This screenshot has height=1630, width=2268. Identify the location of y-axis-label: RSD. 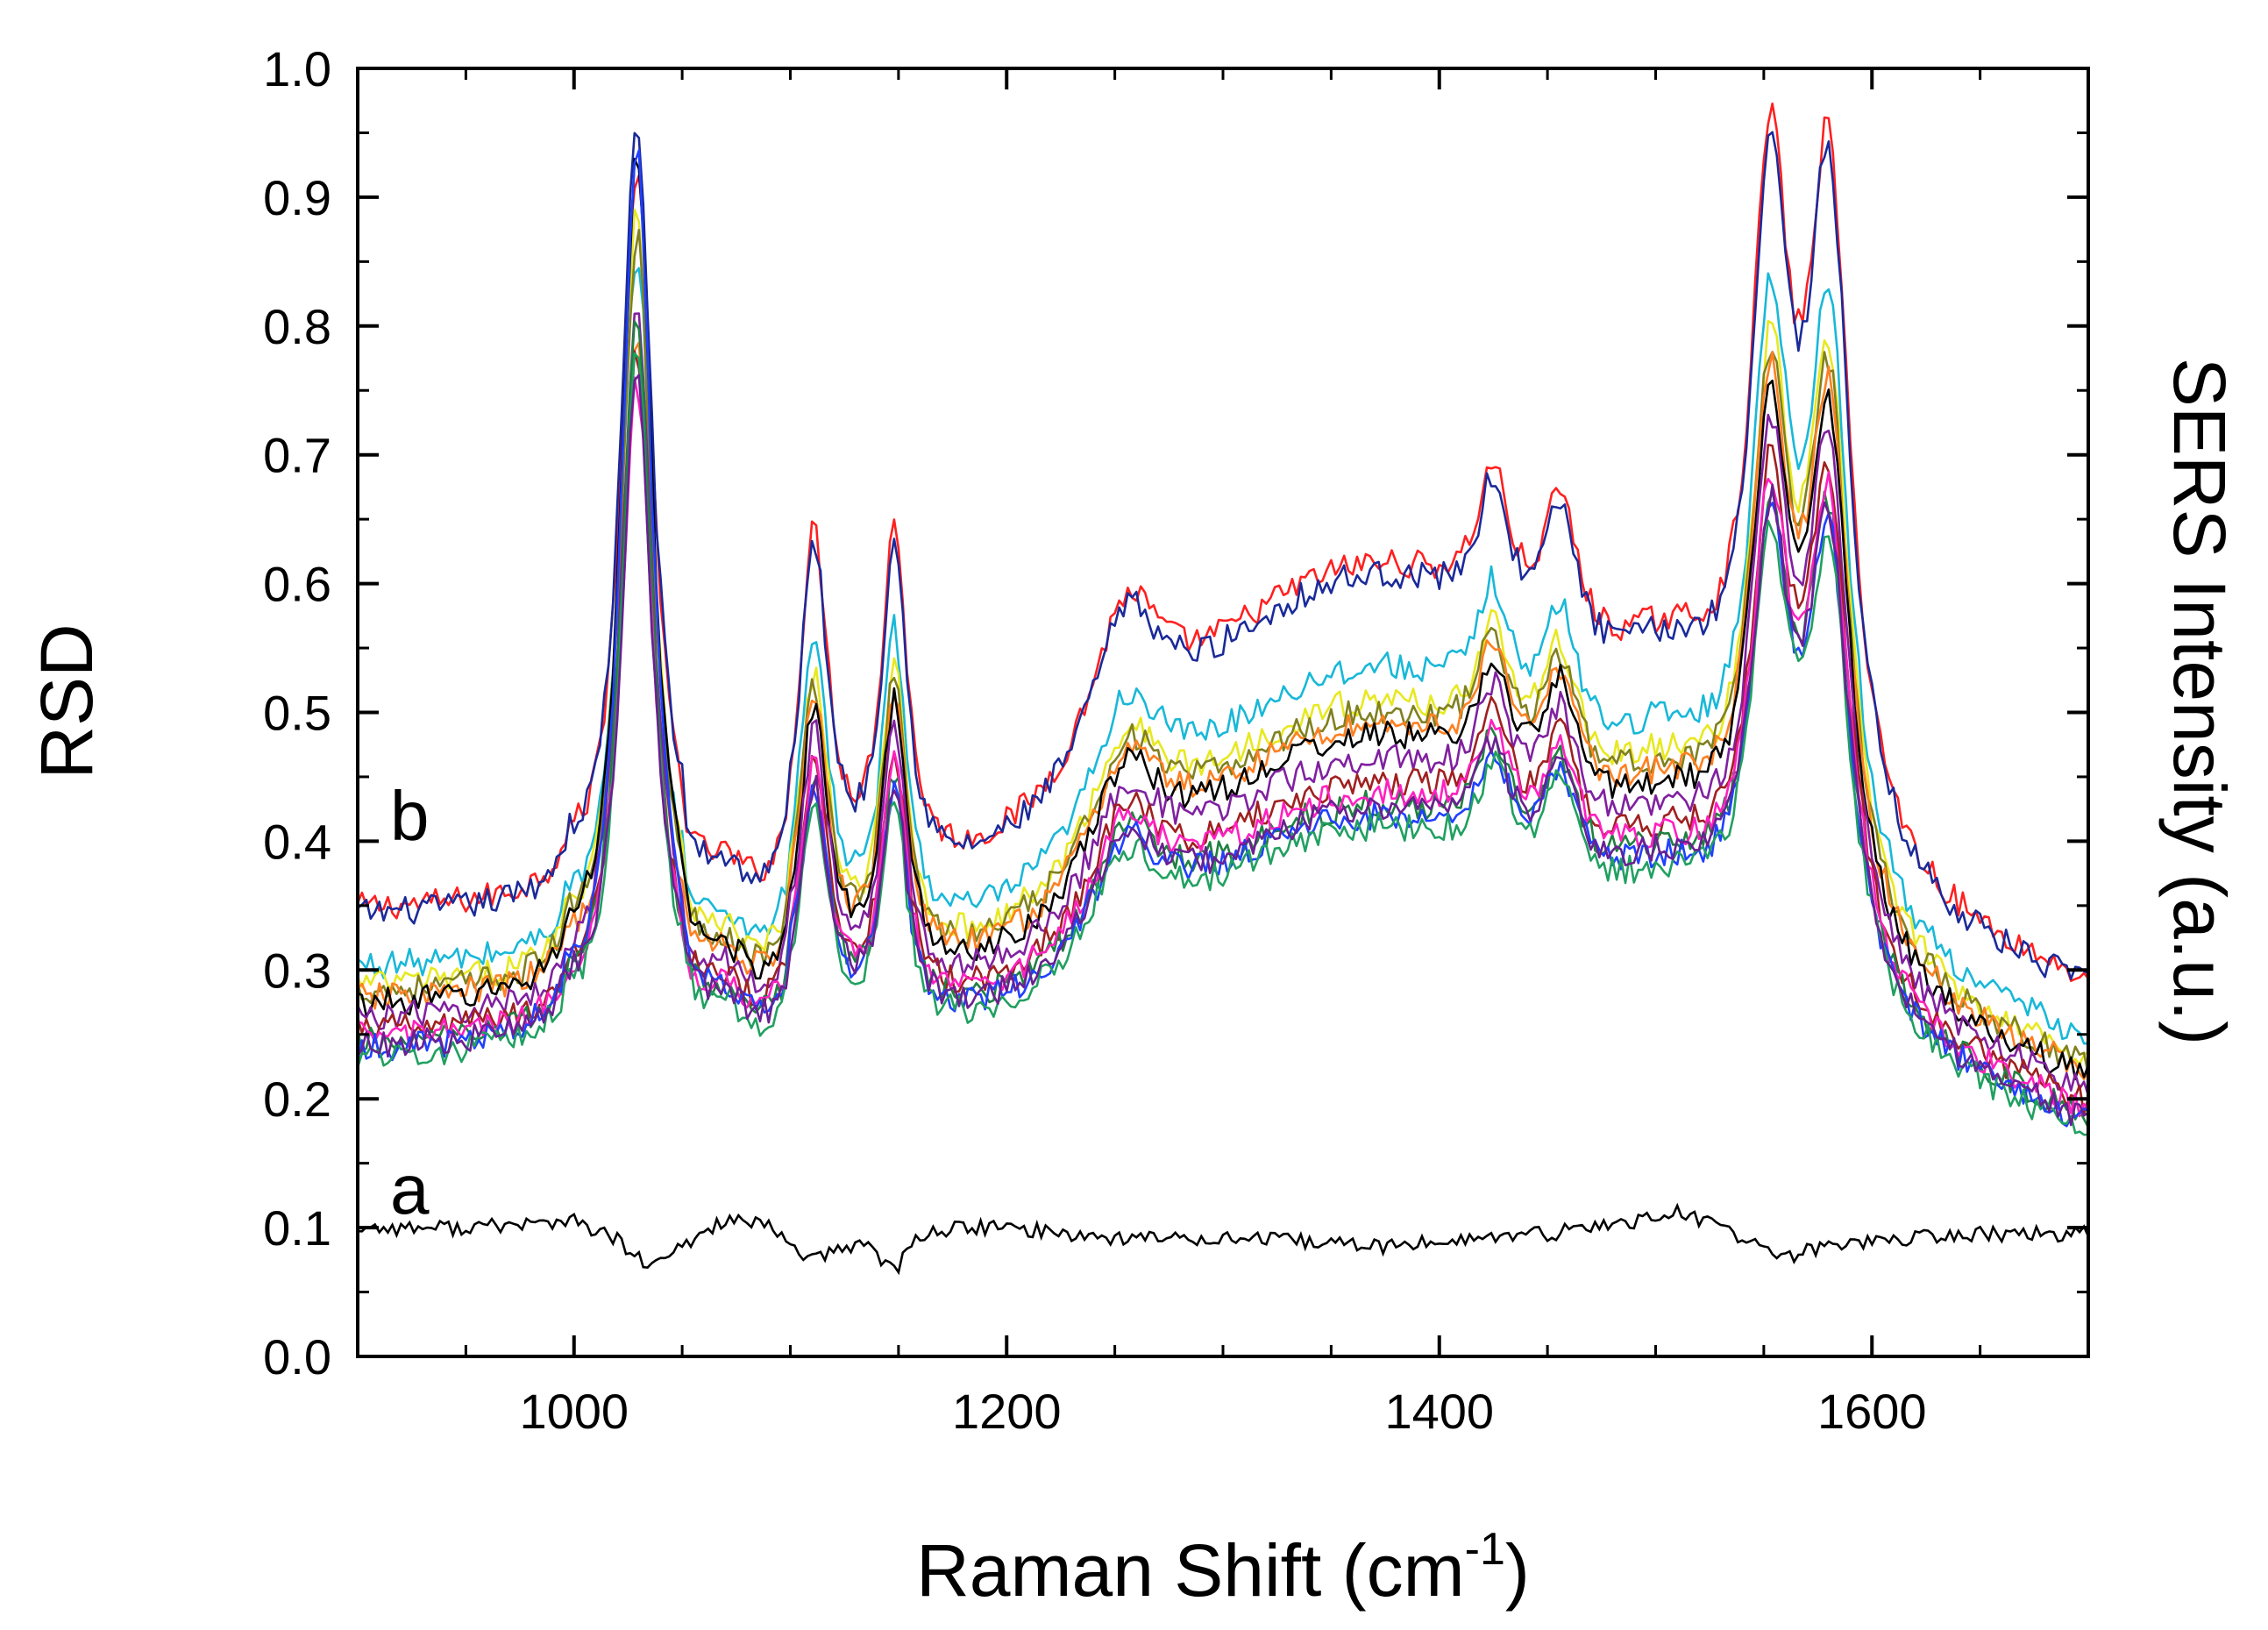
(66, 701).